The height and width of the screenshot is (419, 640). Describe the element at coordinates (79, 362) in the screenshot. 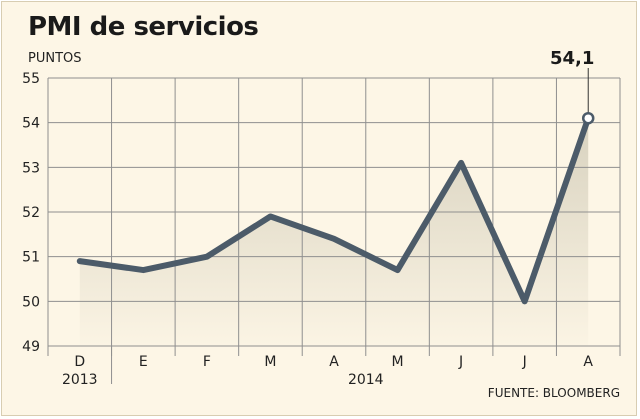

I see `x-tick-label: D` at that location.